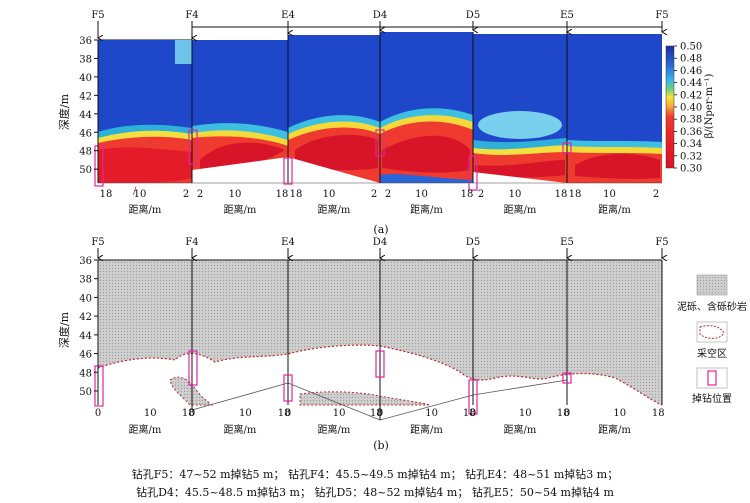 The height and width of the screenshot is (503, 750). I want to click on x-tick-label-b-2-0: 0, so click(288, 413).